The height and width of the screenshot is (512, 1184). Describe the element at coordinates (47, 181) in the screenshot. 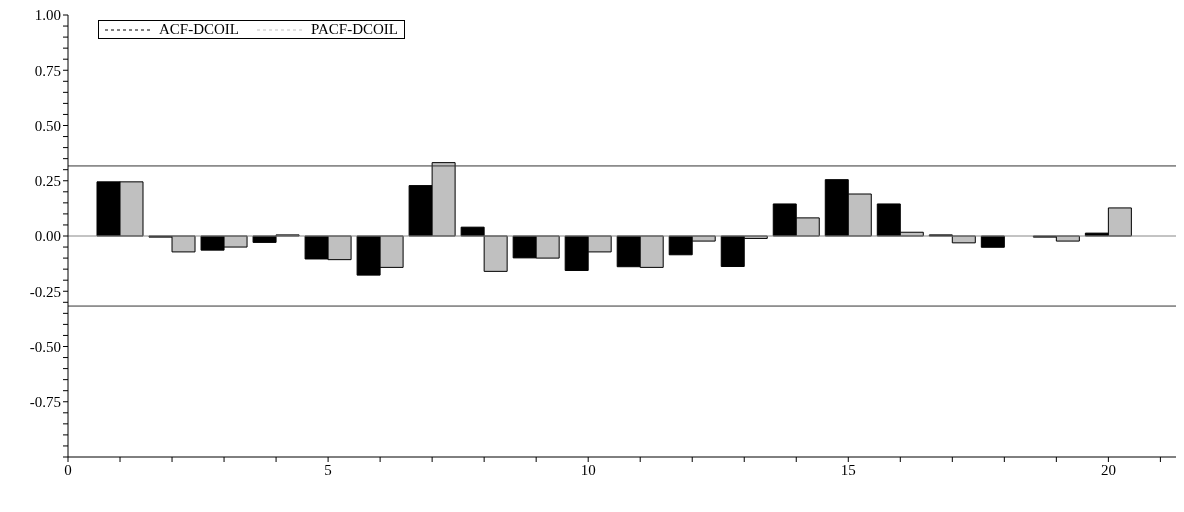

I see `y-tick-label: 0.25` at that location.